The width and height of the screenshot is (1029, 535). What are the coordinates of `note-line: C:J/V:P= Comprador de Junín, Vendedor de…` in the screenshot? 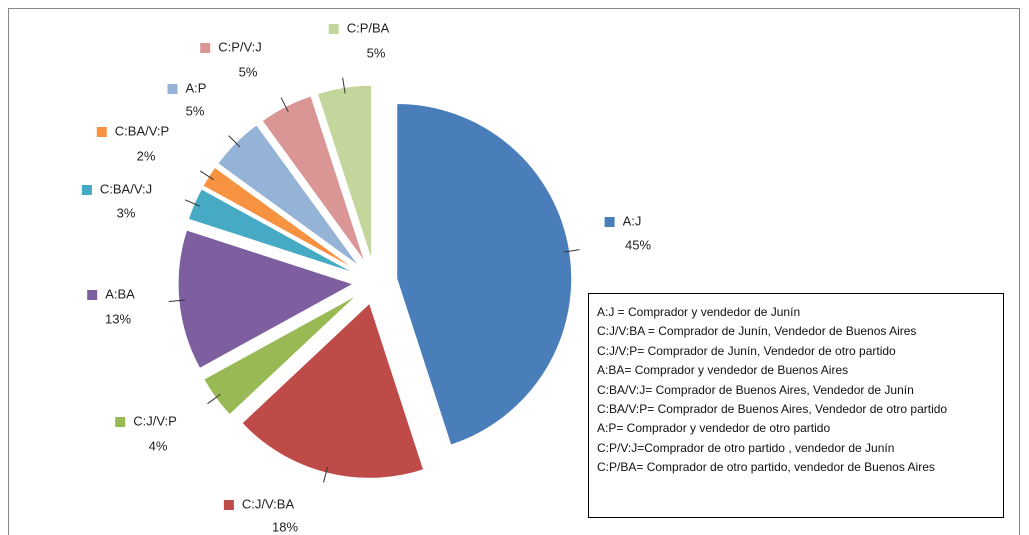 It's located at (746, 350).